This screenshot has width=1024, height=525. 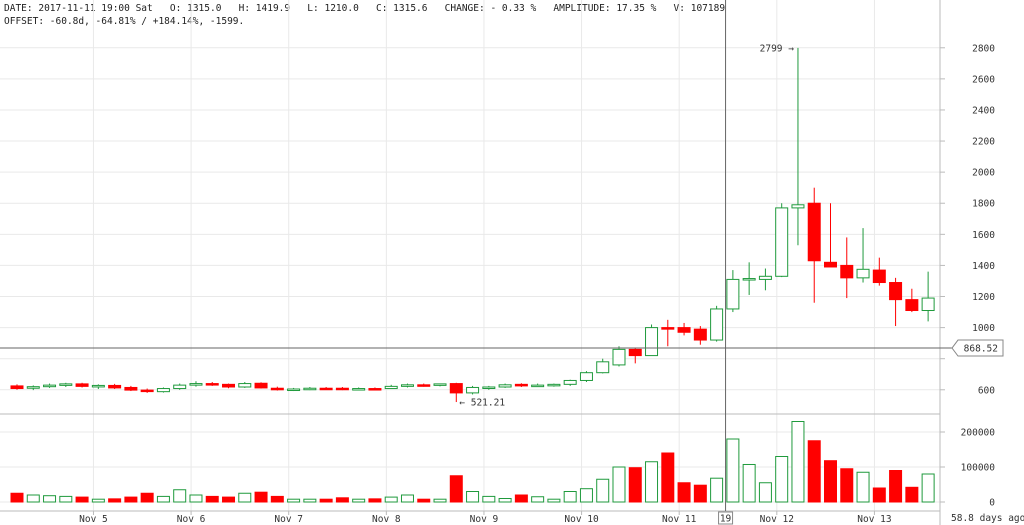 I want to click on volume-bars, so click(x=472, y=462).